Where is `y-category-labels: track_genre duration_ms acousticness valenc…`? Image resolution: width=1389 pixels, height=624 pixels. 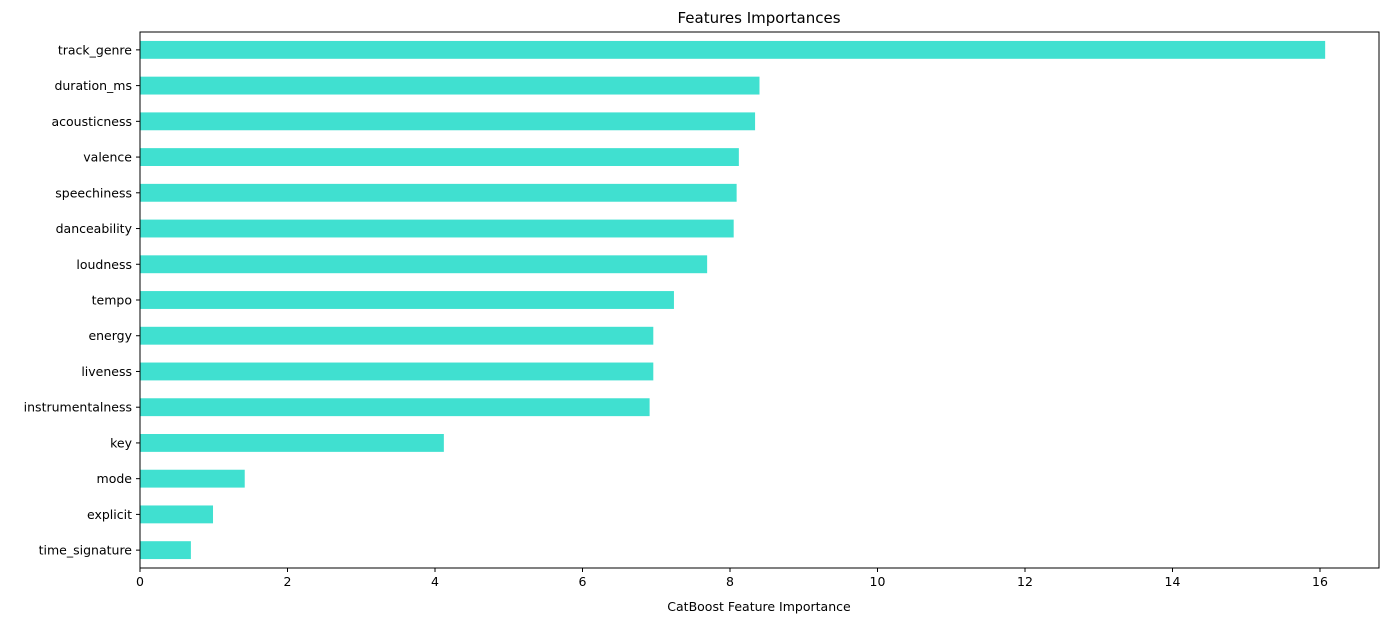
y-category-labels: track_genre duration_ms acousticness valenc… is located at coordinates (82, 300).